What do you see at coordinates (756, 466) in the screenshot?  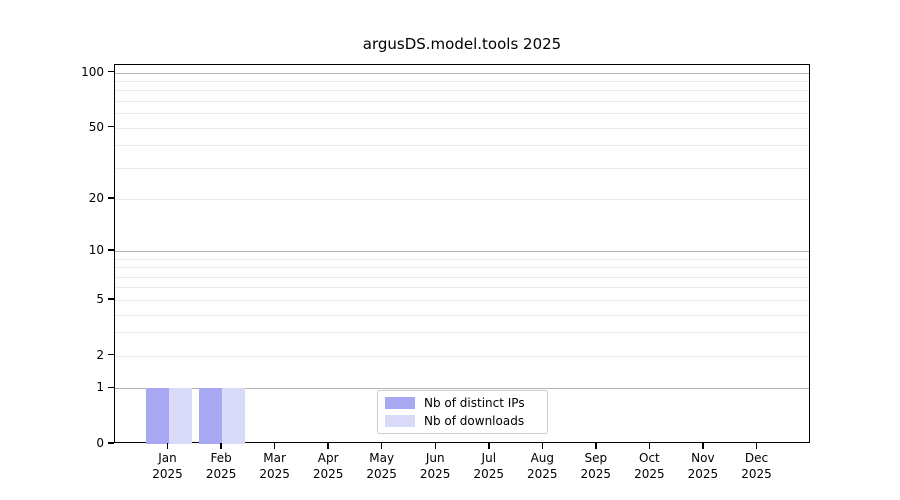 I see `x-tick-label-dec: Dec 2025` at bounding box center [756, 466].